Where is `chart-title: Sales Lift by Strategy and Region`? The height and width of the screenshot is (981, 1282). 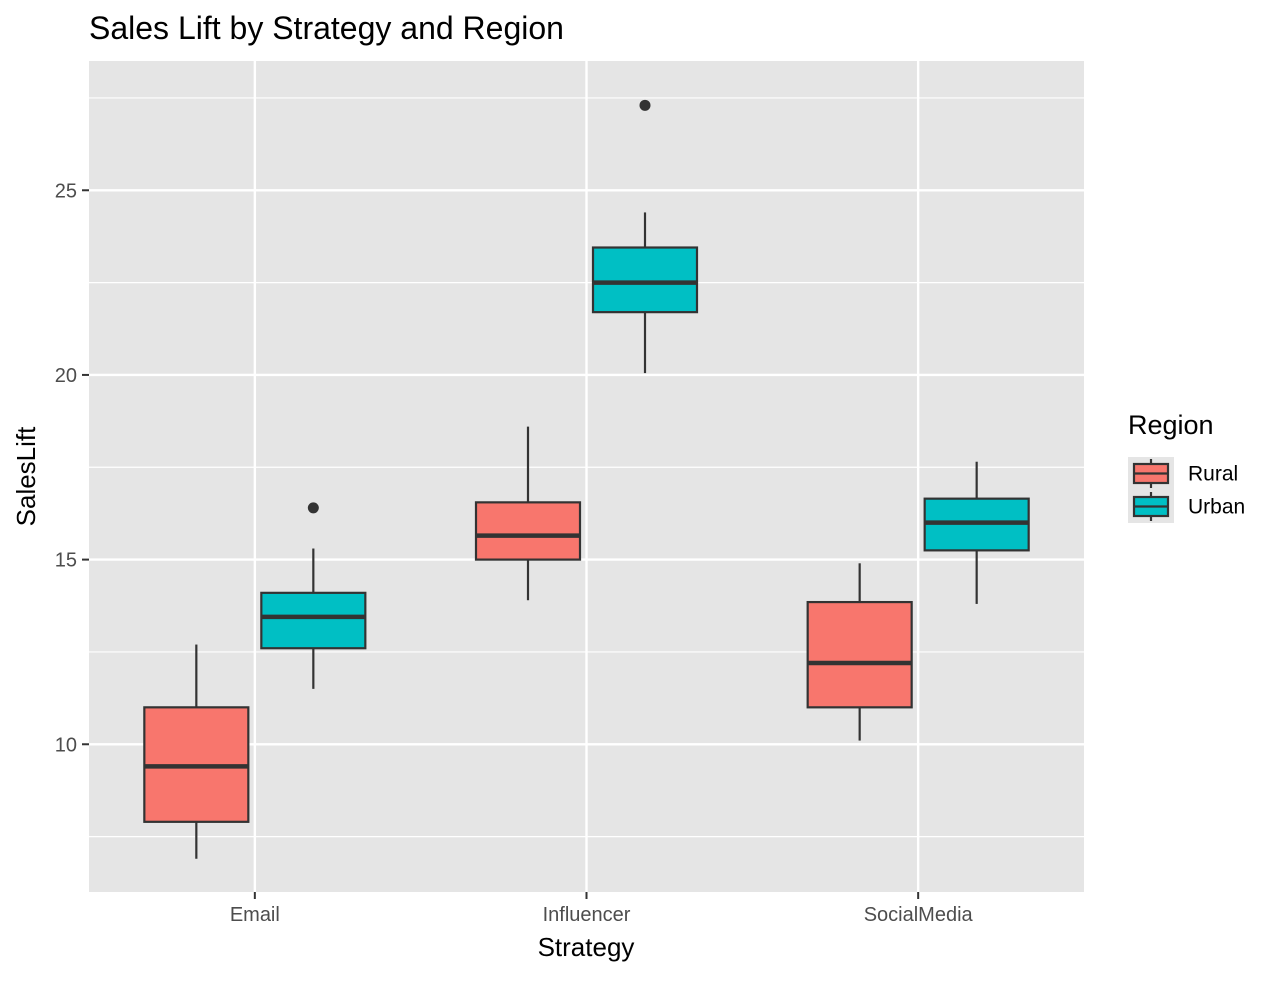
chart-title: Sales Lift by Strategy and Region is located at coordinates (326, 28).